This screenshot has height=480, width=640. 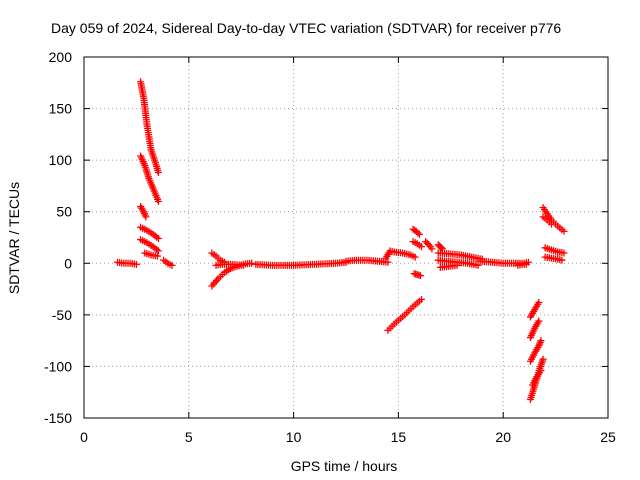 I want to click on x-tick-label: 20, so click(x=503, y=437).